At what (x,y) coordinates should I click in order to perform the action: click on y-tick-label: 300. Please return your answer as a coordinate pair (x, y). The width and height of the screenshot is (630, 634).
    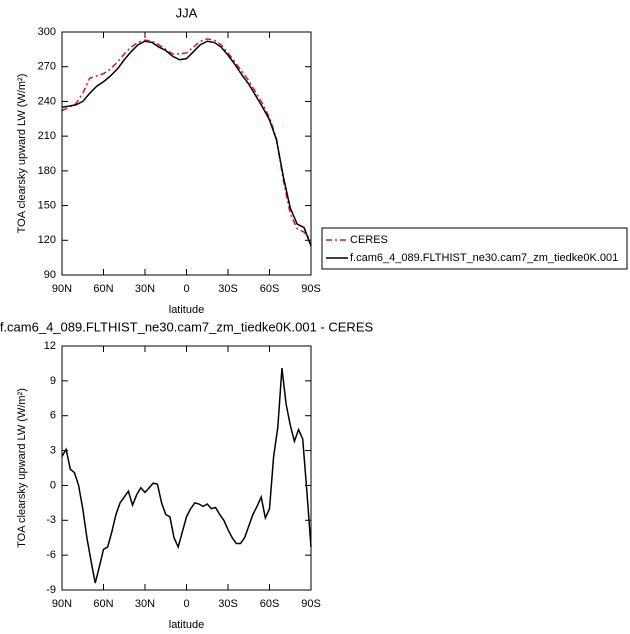
    Looking at the image, I should click on (47, 32).